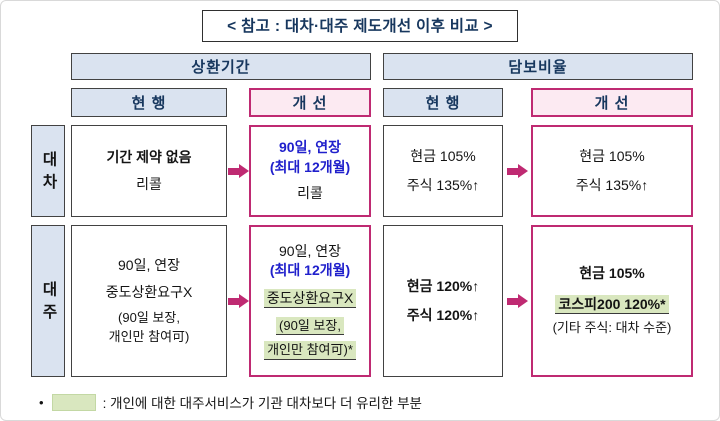 The height and width of the screenshot is (421, 720). What do you see at coordinates (310, 102) in the screenshot?
I see `subheader-repayment-improved: 개 선` at bounding box center [310, 102].